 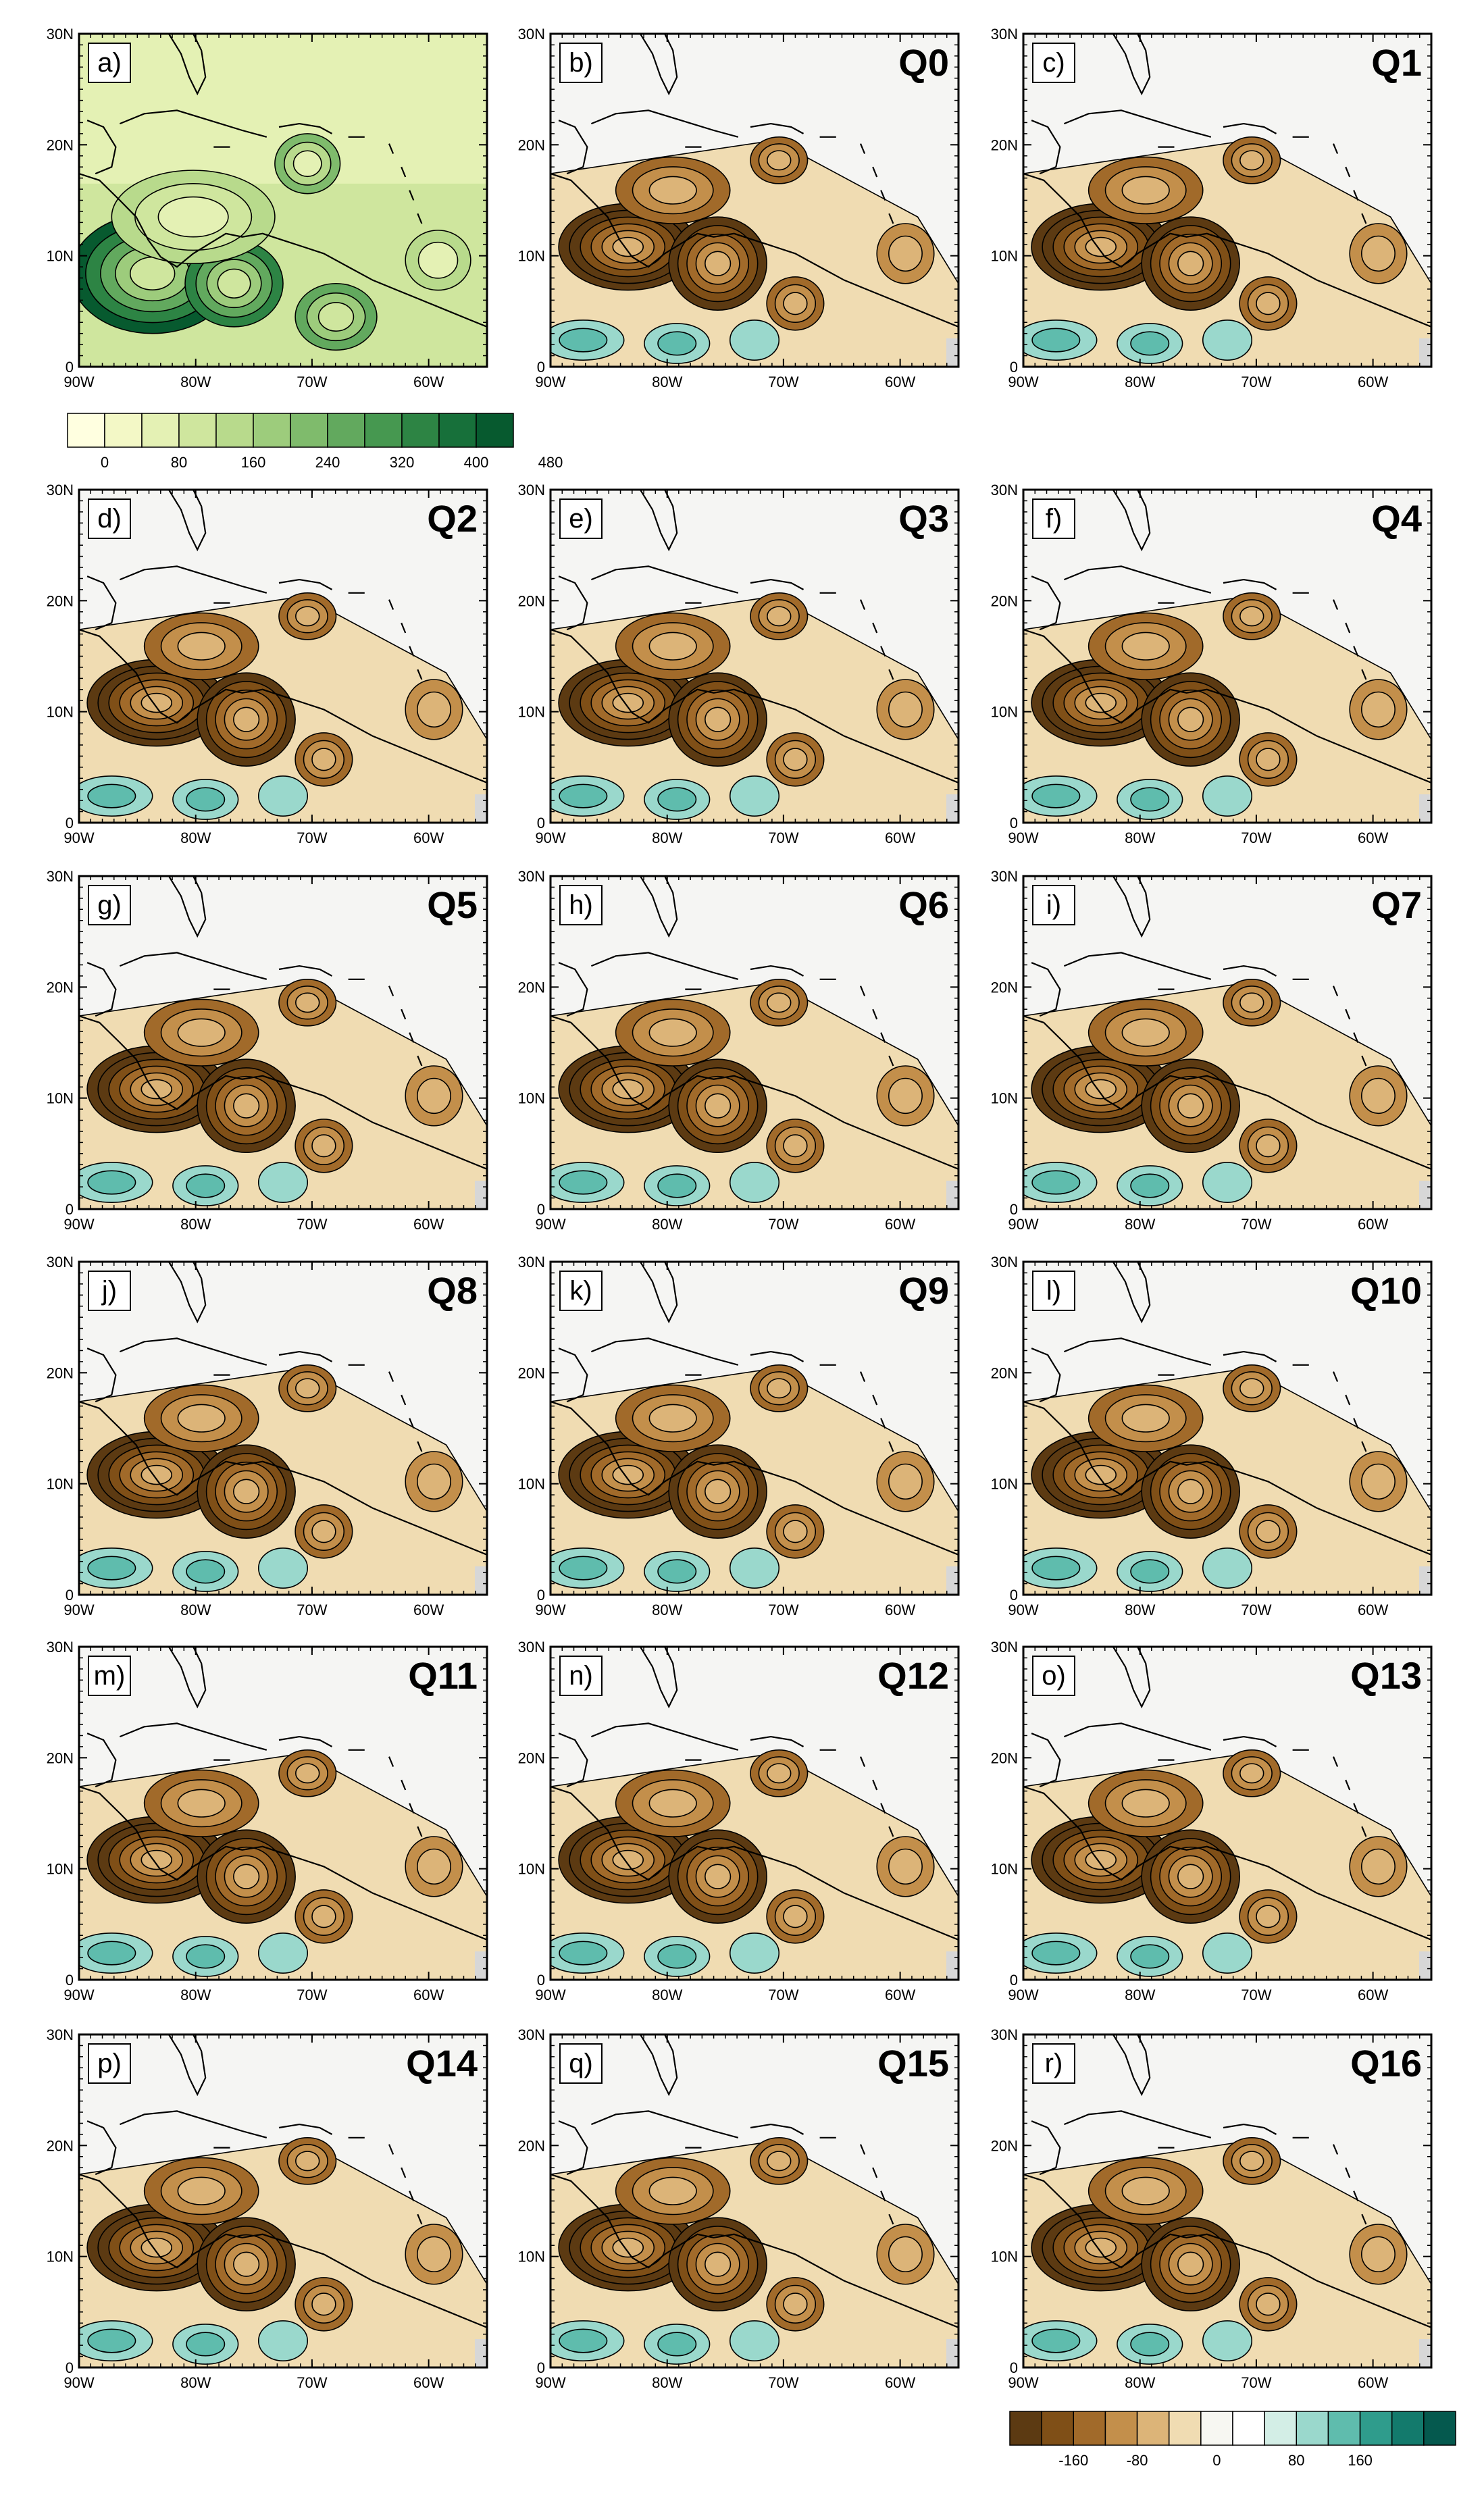 I want to click on bias-colorbar: -160 -80 0 80 160, so click(x=1232, y=2440).